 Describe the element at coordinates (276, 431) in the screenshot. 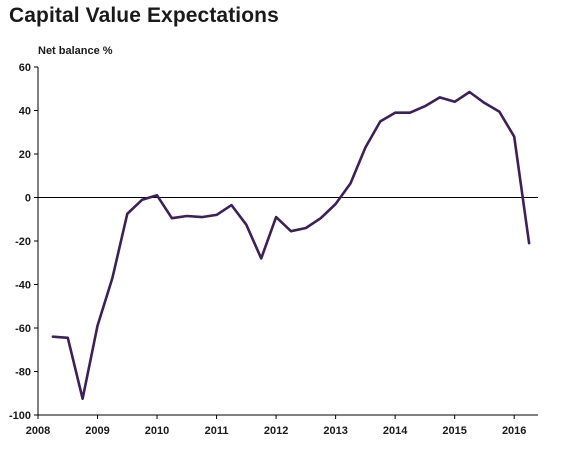

I see `x-tick-label: 2012` at that location.